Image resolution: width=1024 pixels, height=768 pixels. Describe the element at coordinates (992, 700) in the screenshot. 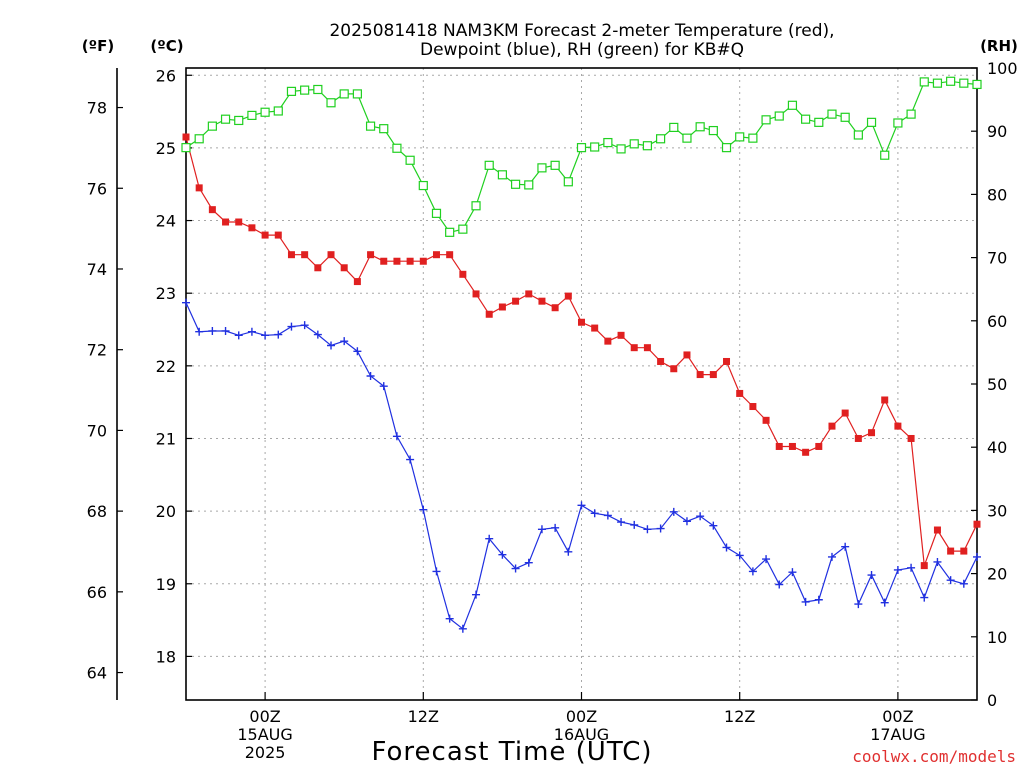

I see `rh-tick-label: 0` at that location.